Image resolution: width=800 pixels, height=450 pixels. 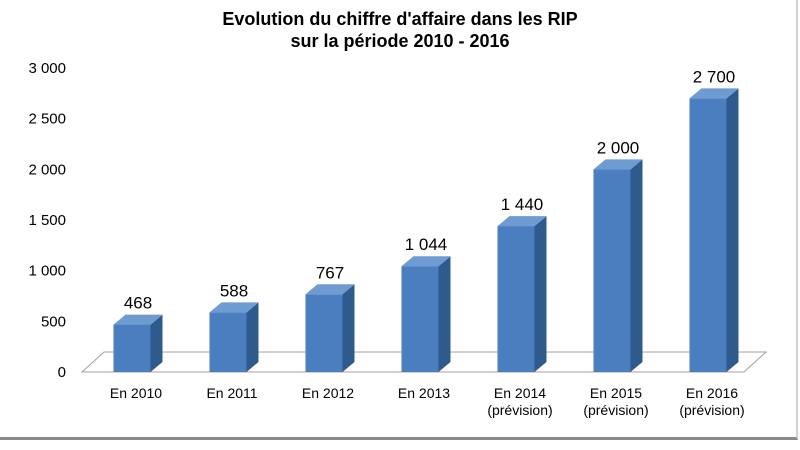 I want to click on x-tick-label: En 2014, so click(x=520, y=393).